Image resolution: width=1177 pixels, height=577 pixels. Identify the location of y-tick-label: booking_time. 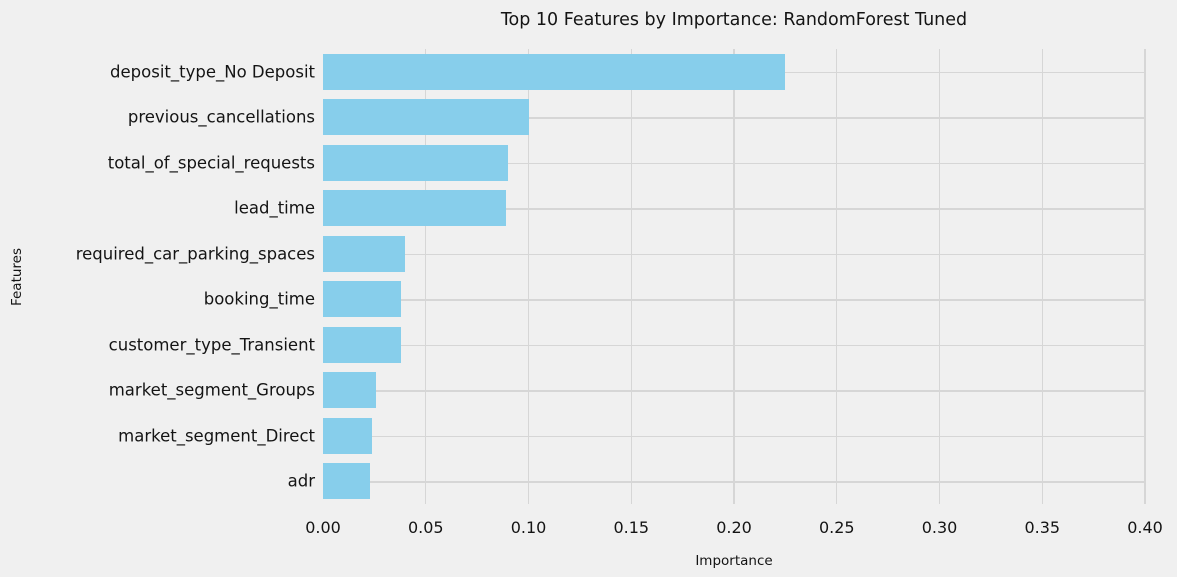
(259, 299).